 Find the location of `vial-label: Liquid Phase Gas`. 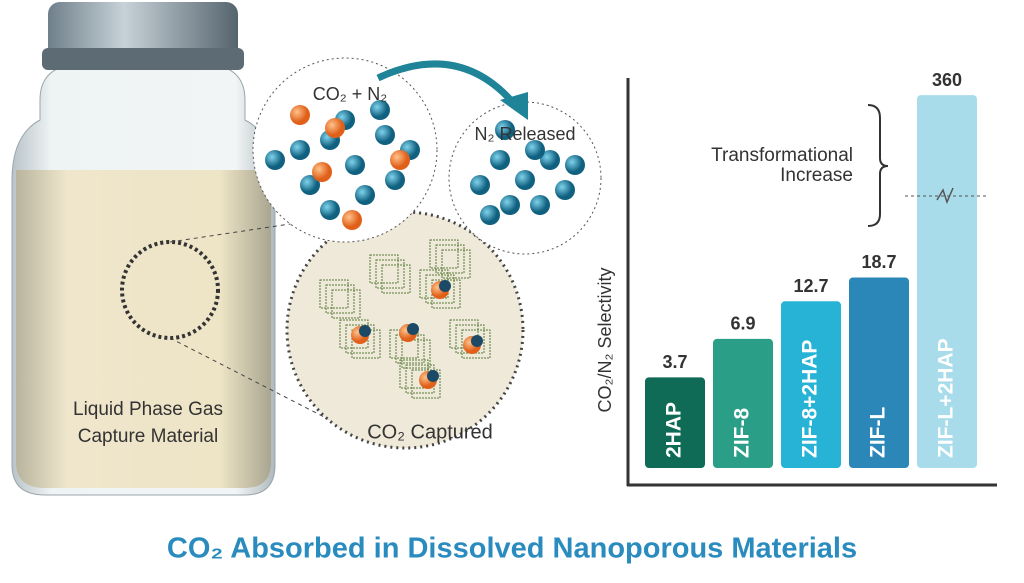

vial-label: Liquid Phase Gas is located at coordinates (148, 409).